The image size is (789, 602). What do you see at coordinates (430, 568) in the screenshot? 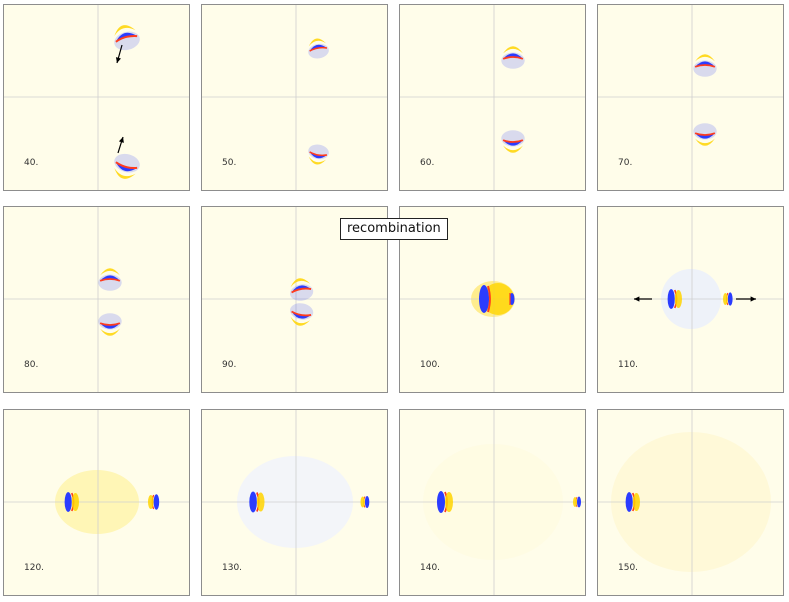
I see `frame-time-label: 140.` at bounding box center [430, 568].